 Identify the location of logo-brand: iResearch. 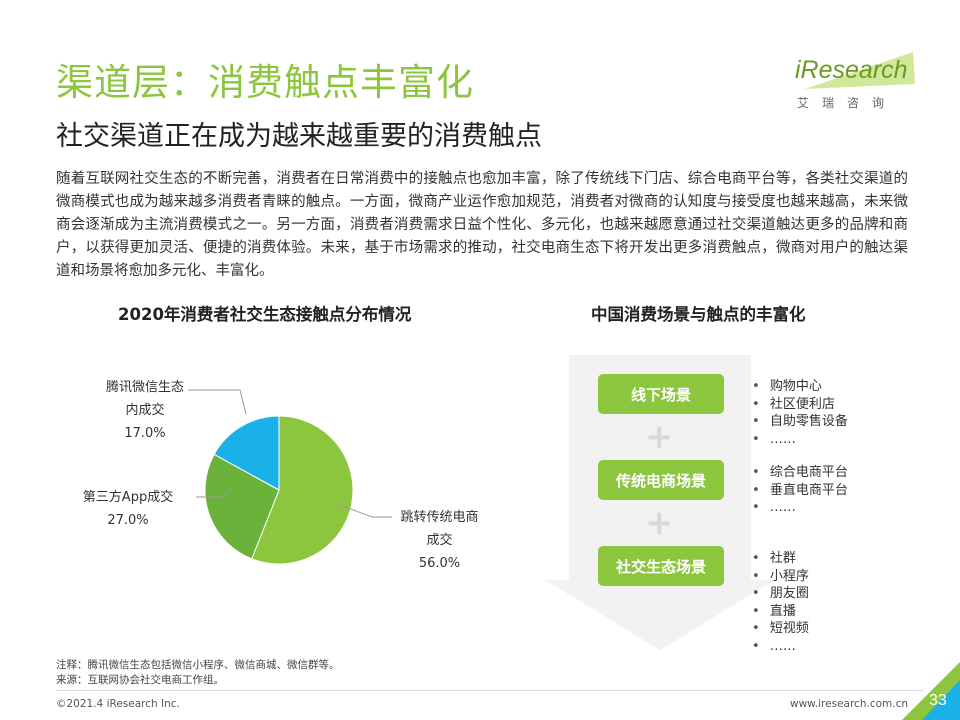
(851, 70).